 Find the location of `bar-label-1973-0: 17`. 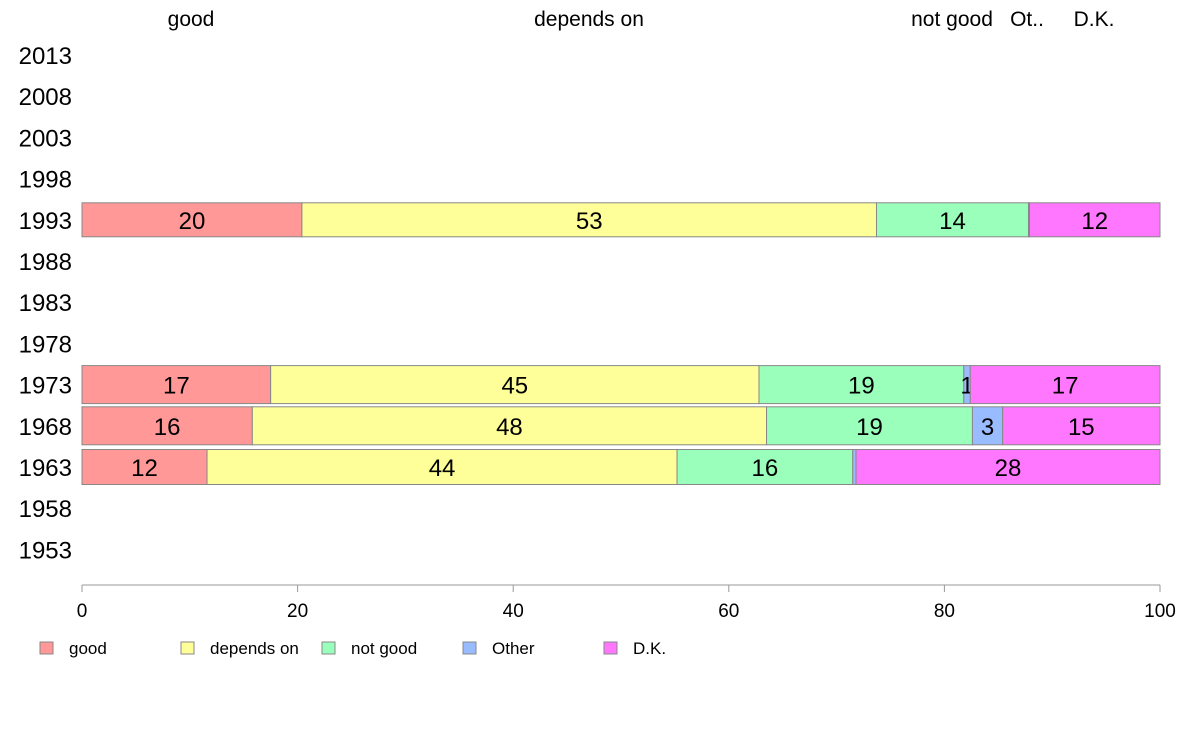

bar-label-1973-0: 17 is located at coordinates (176, 386).